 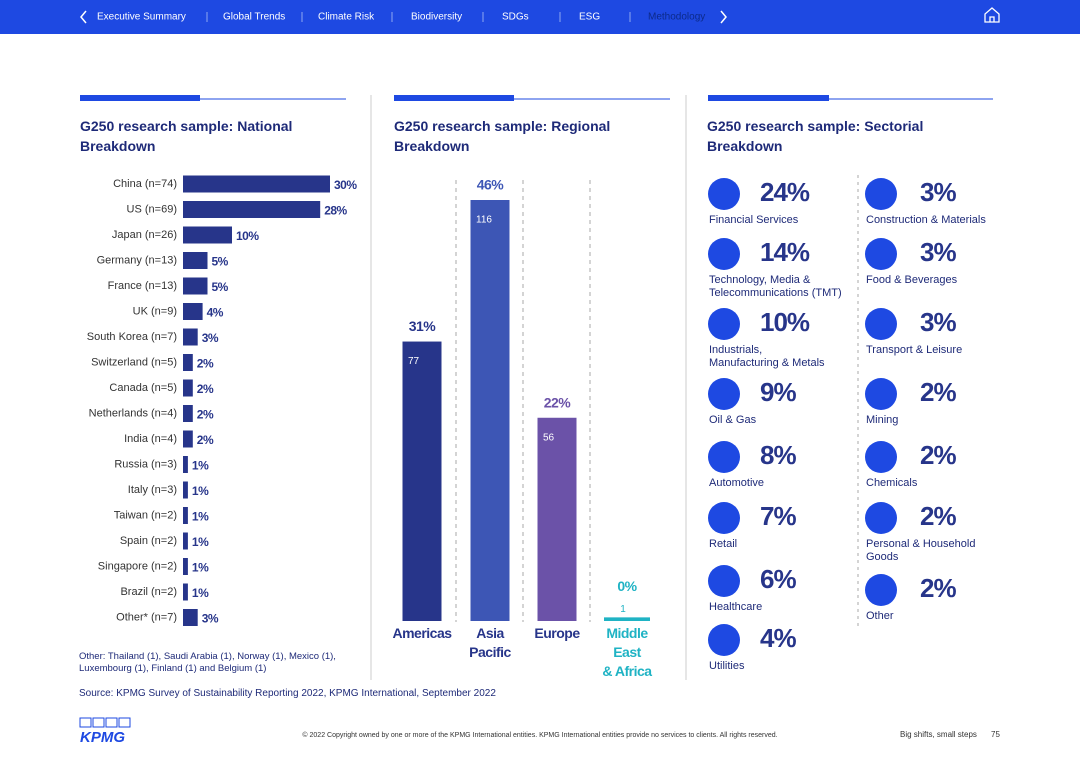 What do you see at coordinates (733, 420) in the screenshot?
I see `sector-name: Oil & Gas` at bounding box center [733, 420].